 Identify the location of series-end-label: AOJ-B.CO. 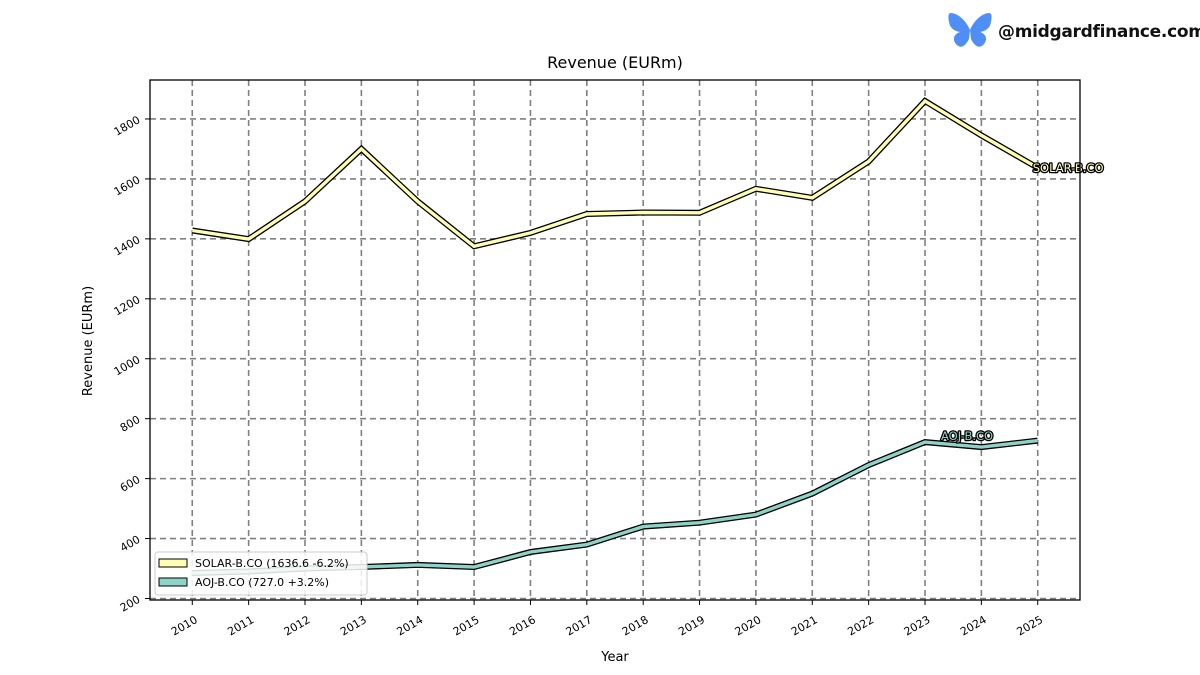
(967, 436).